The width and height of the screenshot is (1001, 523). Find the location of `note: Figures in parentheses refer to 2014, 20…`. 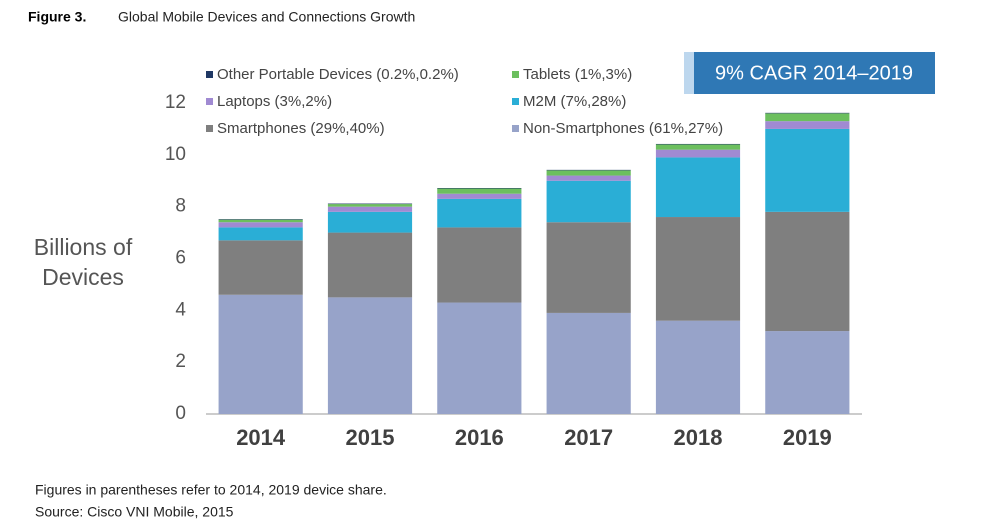

note: Figures in parentheses refer to 2014, 20… is located at coordinates (211, 490).